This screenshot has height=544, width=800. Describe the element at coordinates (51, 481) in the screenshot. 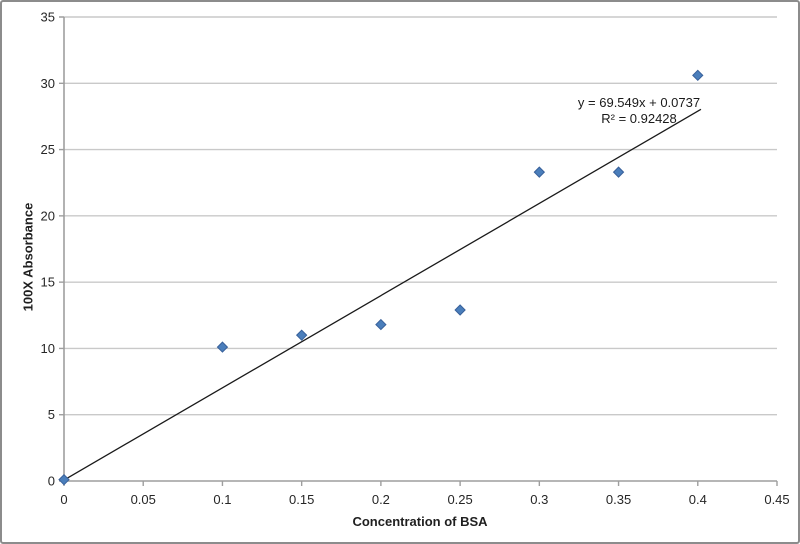

I see `y-tick-label: 0` at that location.